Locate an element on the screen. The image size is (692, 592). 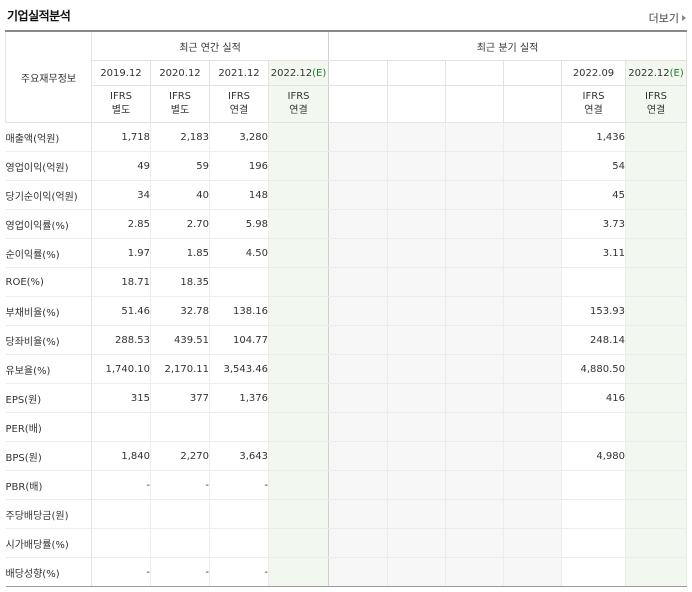
more-link: 더보기 is located at coordinates (667, 18).